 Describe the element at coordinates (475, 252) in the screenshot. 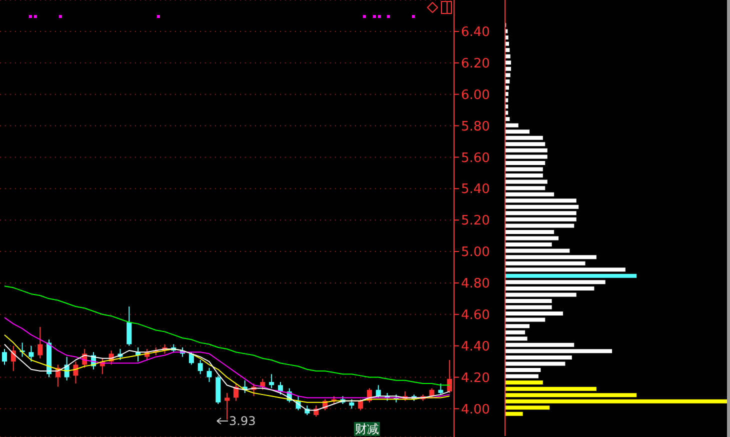

I see `y-tick-label: 5.00` at that location.